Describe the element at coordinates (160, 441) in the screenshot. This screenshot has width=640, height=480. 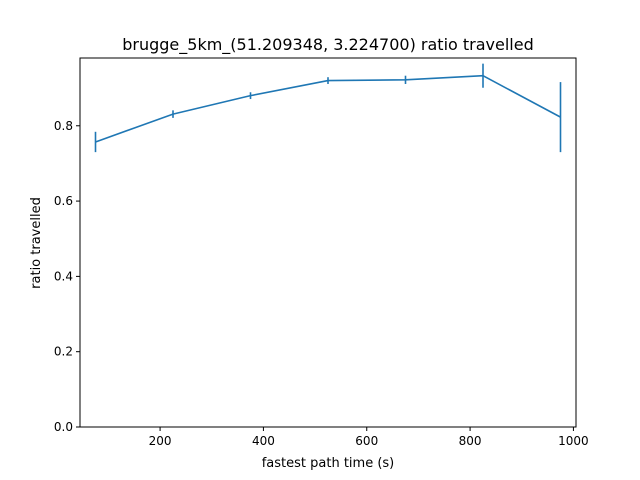
I see `x-tick-label: 200` at that location.